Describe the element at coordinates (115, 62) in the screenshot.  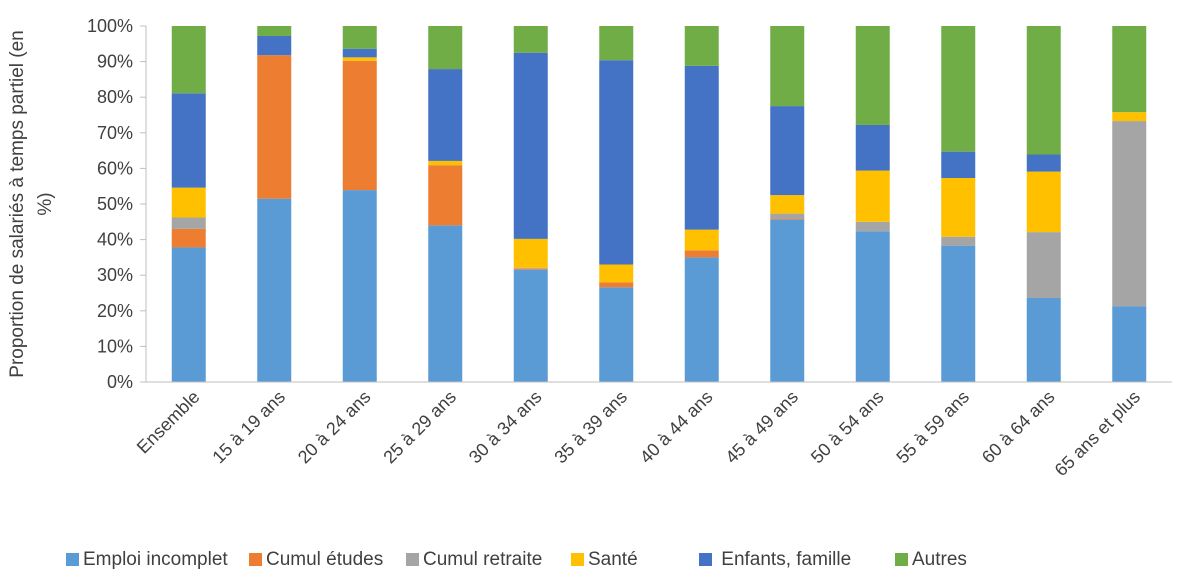
I see `y-tick-label: 90%` at that location.